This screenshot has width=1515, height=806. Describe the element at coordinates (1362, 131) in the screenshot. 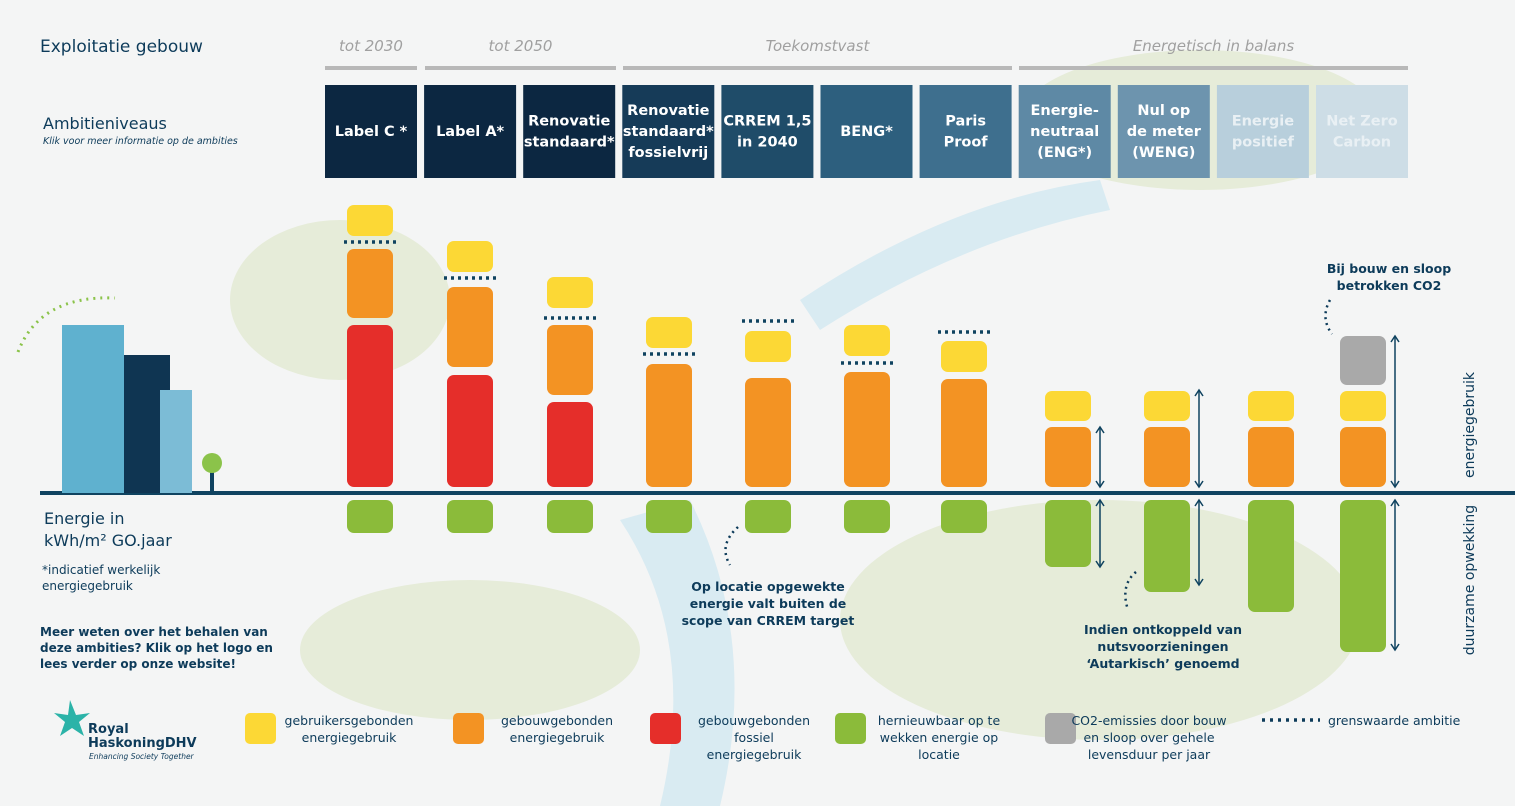

I see `ambition-tile: Net Zero Carbon` at that location.